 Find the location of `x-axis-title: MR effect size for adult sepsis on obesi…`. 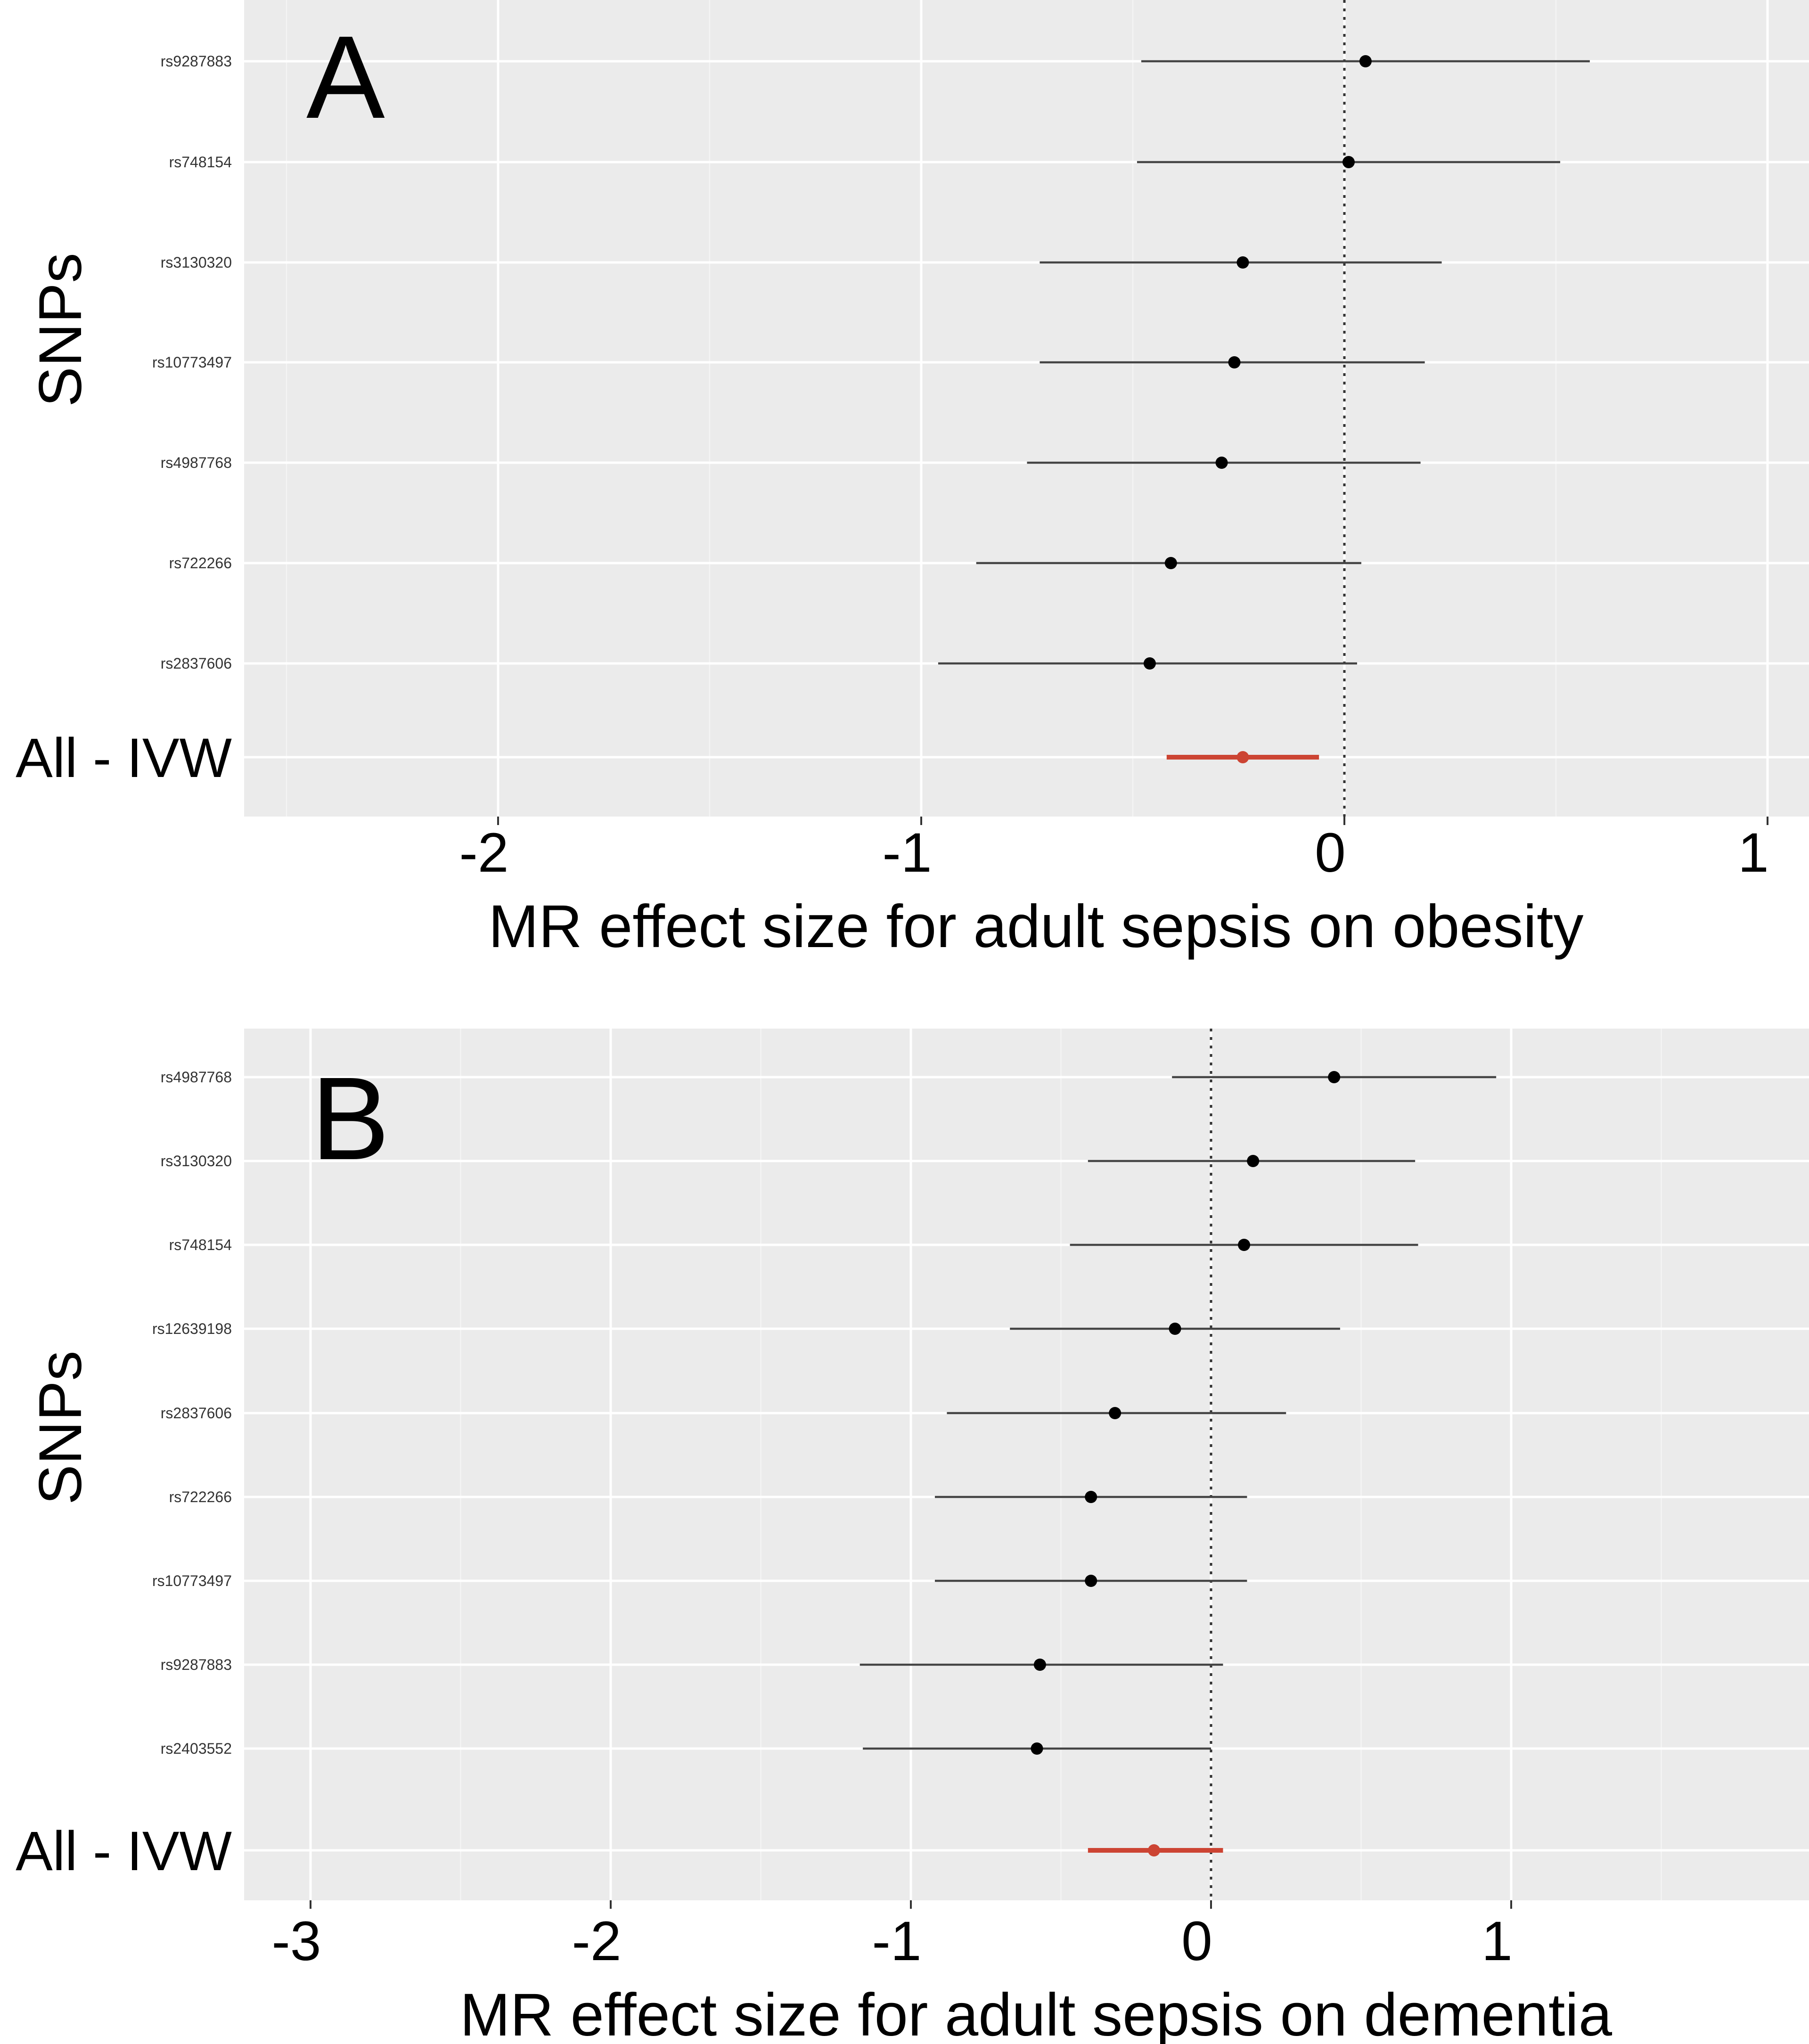

x-axis-title: MR effect size for adult sepsis on obesi… is located at coordinates (1035, 926).